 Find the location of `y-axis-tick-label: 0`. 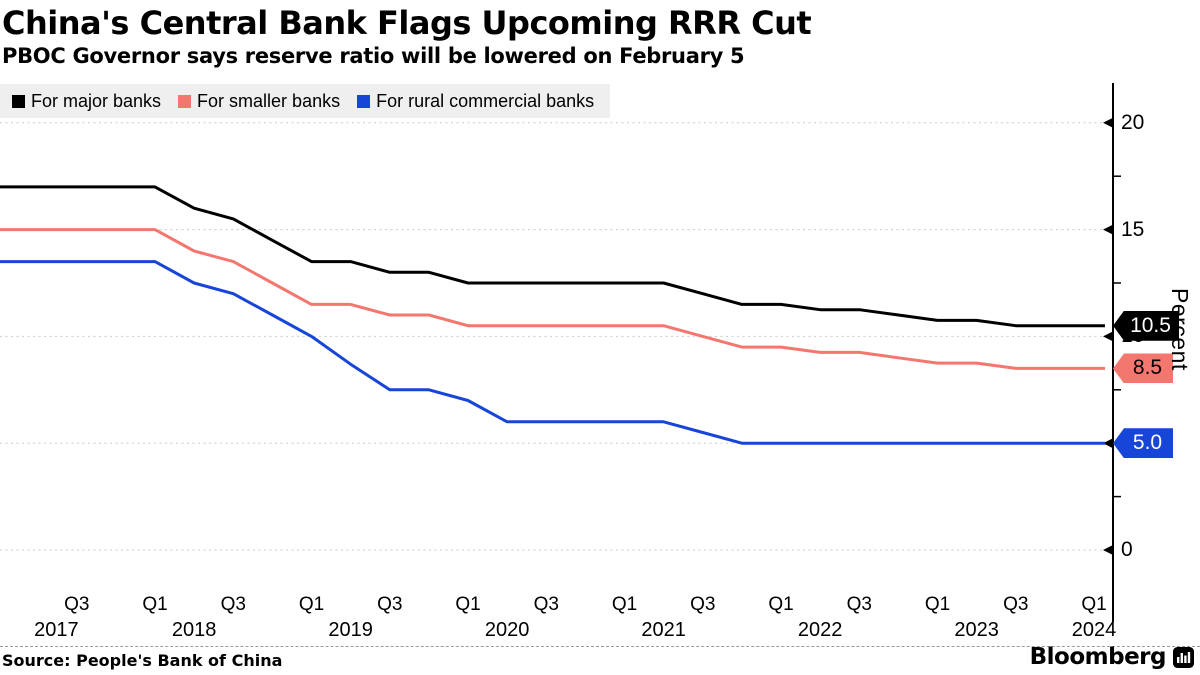

y-axis-tick-label: 0 is located at coordinates (1127, 549).